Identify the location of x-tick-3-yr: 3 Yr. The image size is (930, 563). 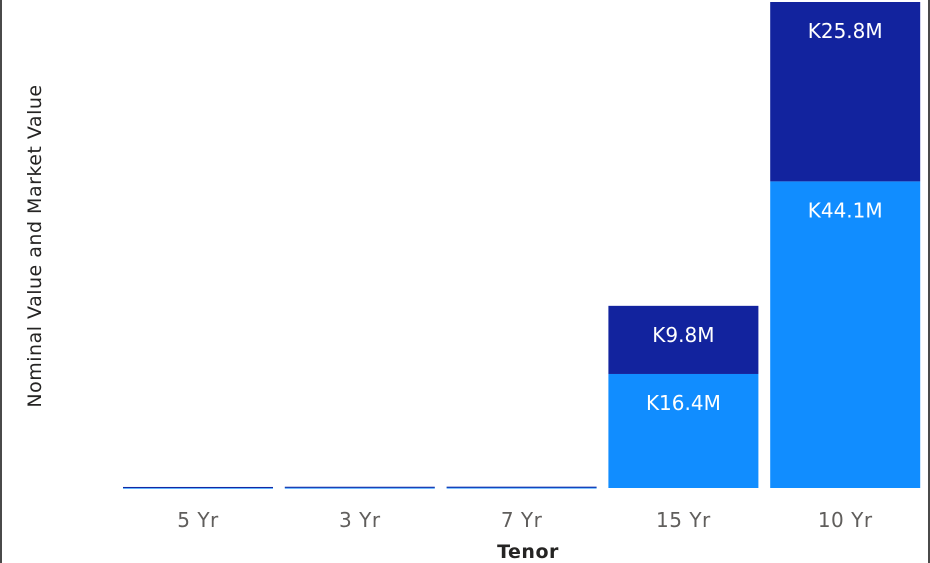
(360, 520).